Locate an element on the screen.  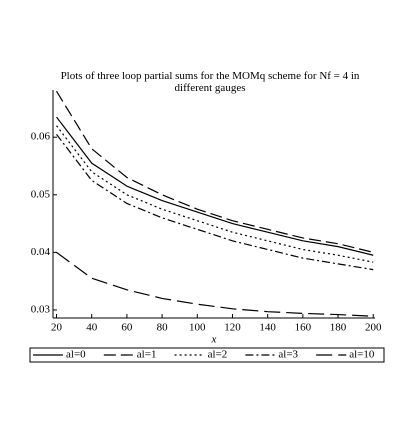
y-tick-label: 0.04 is located at coordinates (41, 252).